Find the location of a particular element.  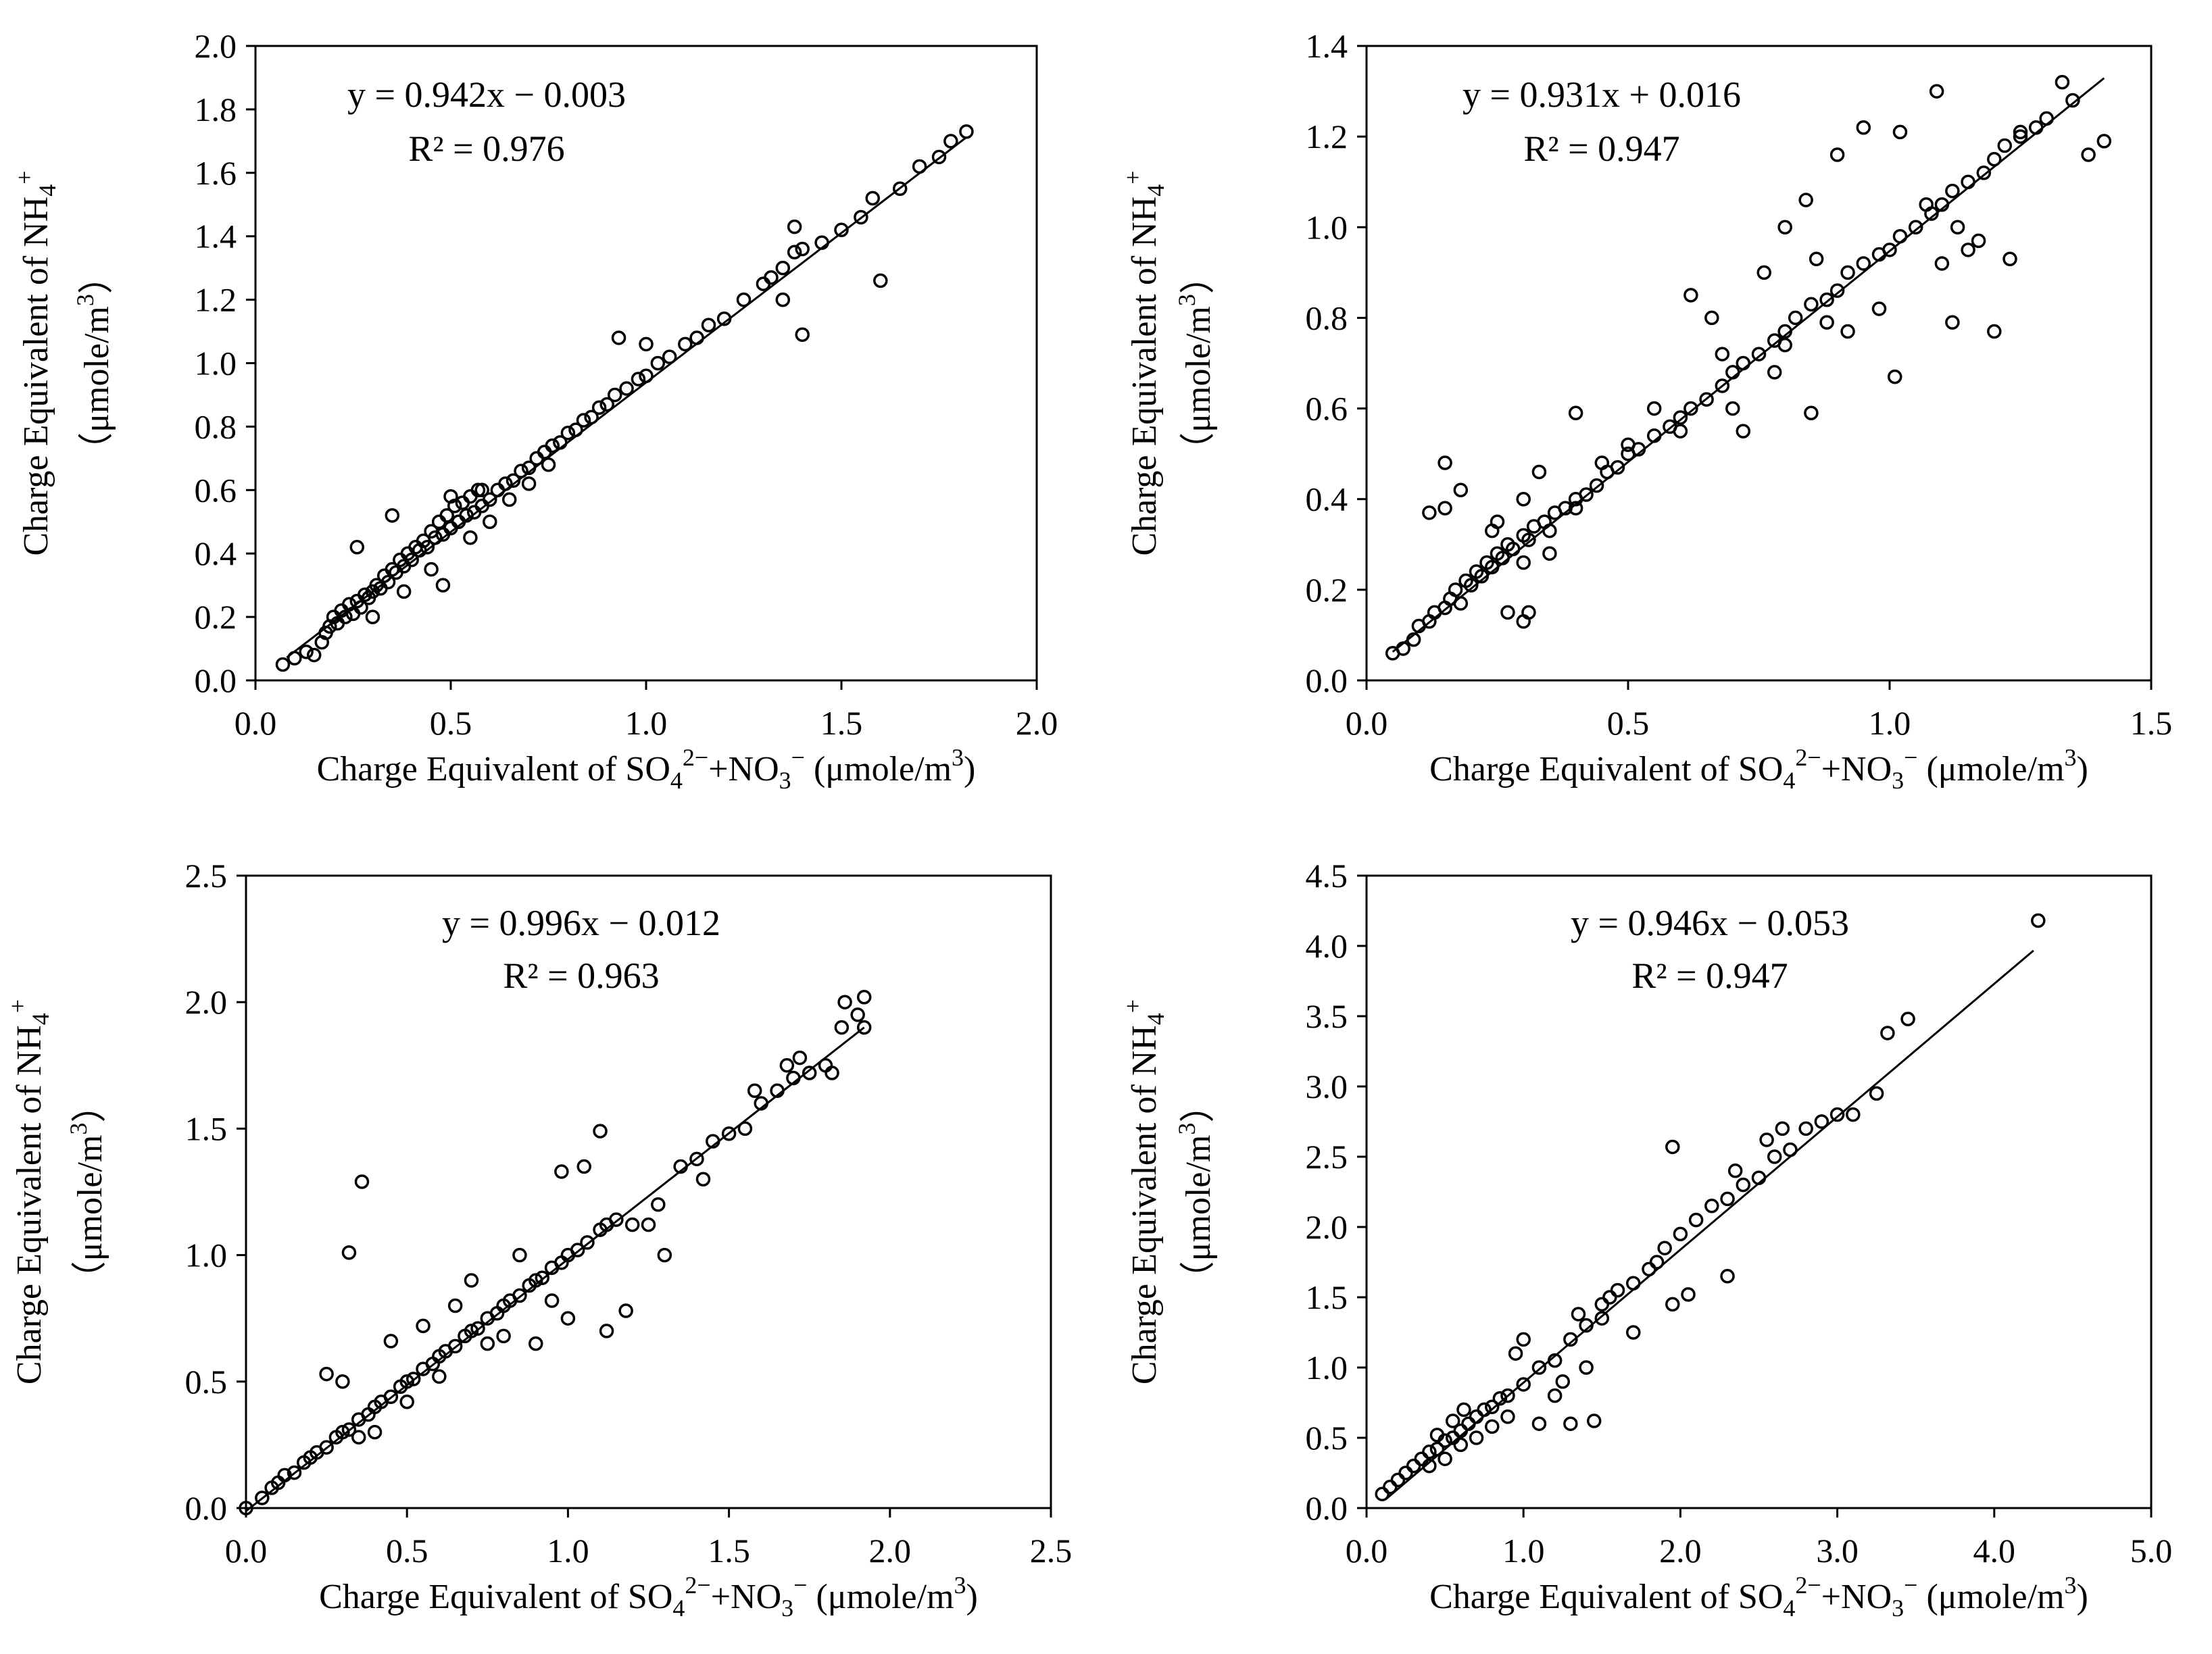

y-axis-title: Charge Equivalent of NH4+ is located at coordinates (36, 362).